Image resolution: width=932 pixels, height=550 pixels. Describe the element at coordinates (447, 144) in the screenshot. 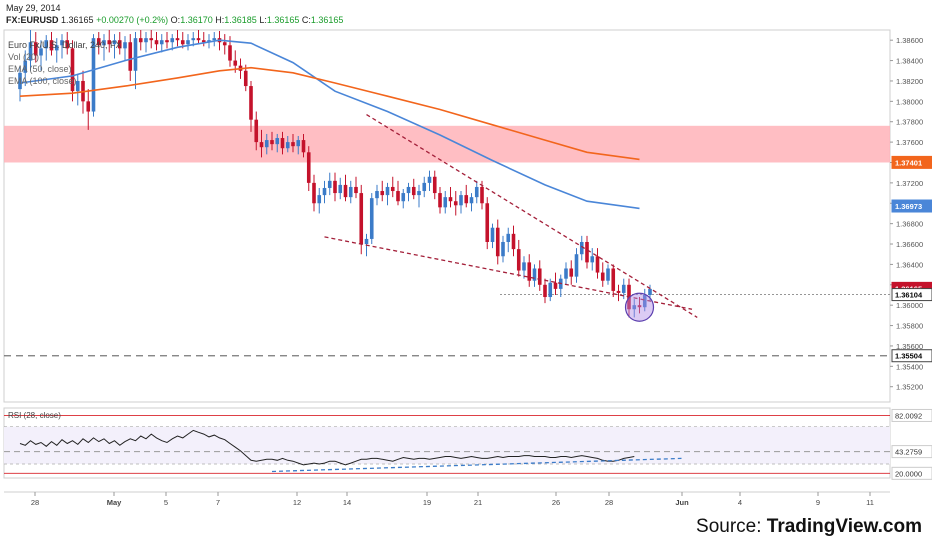

I see `resistance-zone` at that location.